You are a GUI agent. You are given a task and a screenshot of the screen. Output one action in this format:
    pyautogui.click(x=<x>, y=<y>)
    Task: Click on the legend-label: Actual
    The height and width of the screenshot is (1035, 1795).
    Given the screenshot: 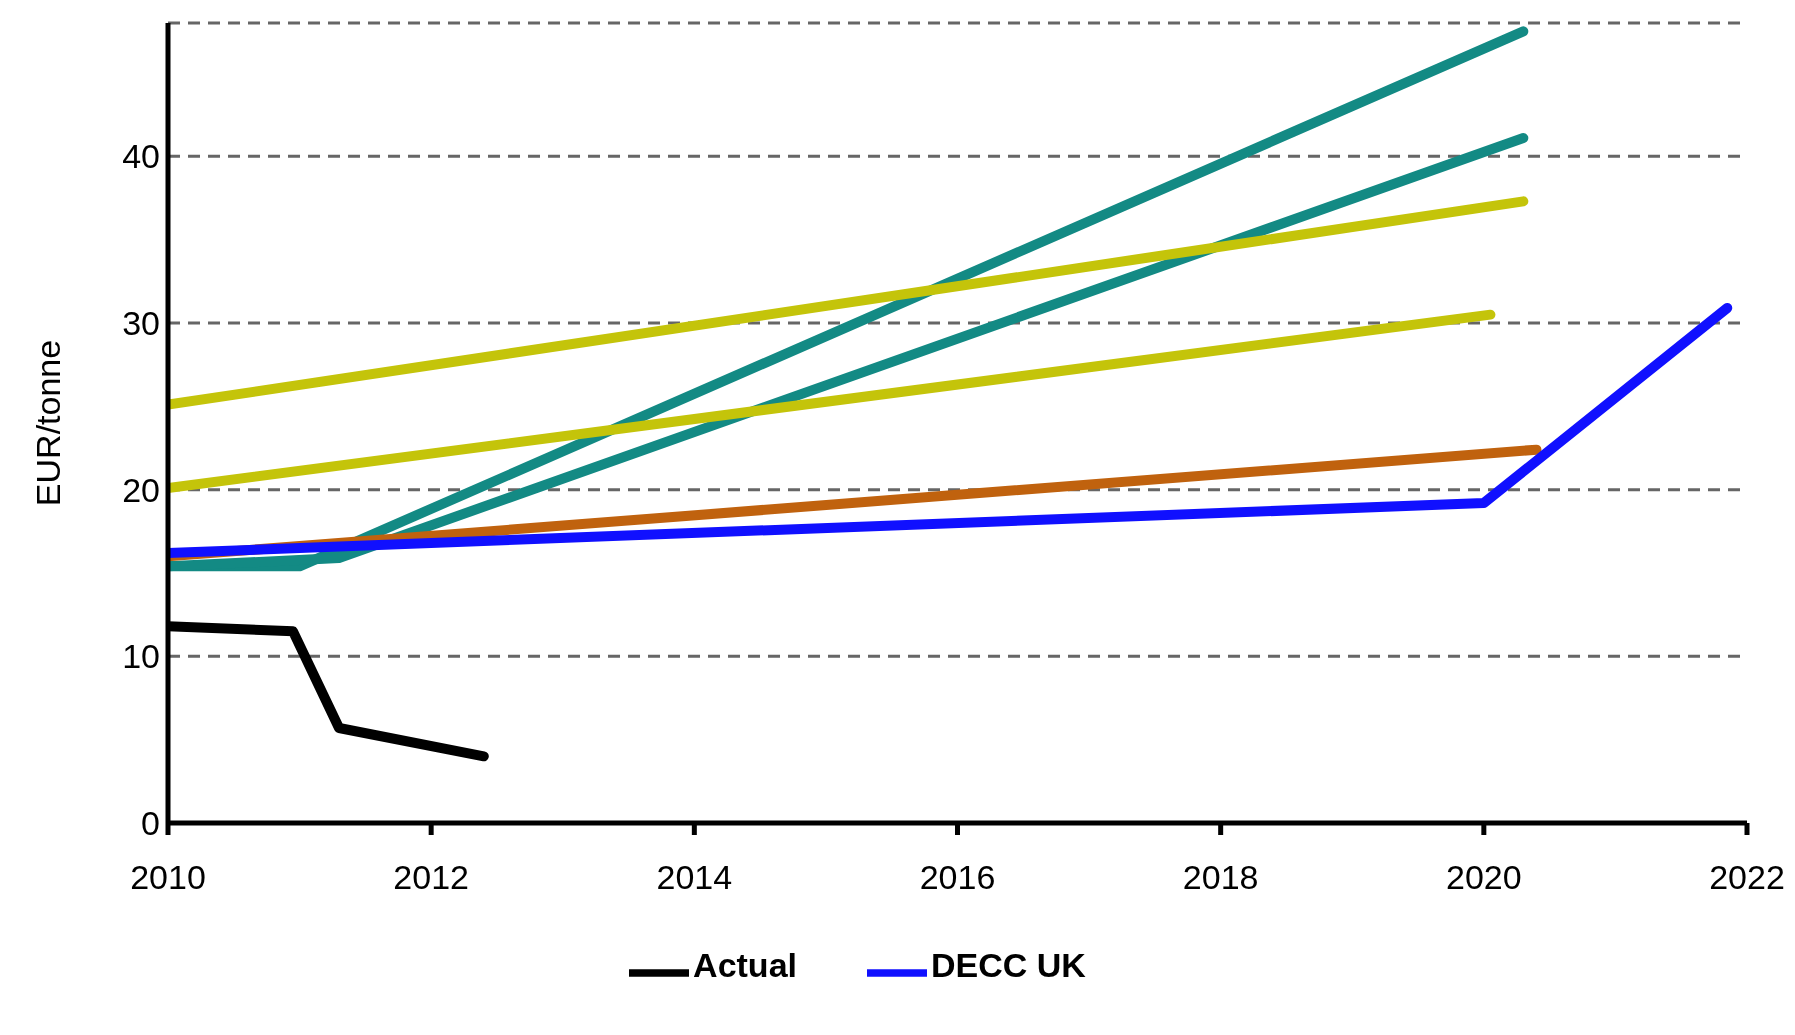 What is the action you would take?
    pyautogui.click(x=745, y=965)
    